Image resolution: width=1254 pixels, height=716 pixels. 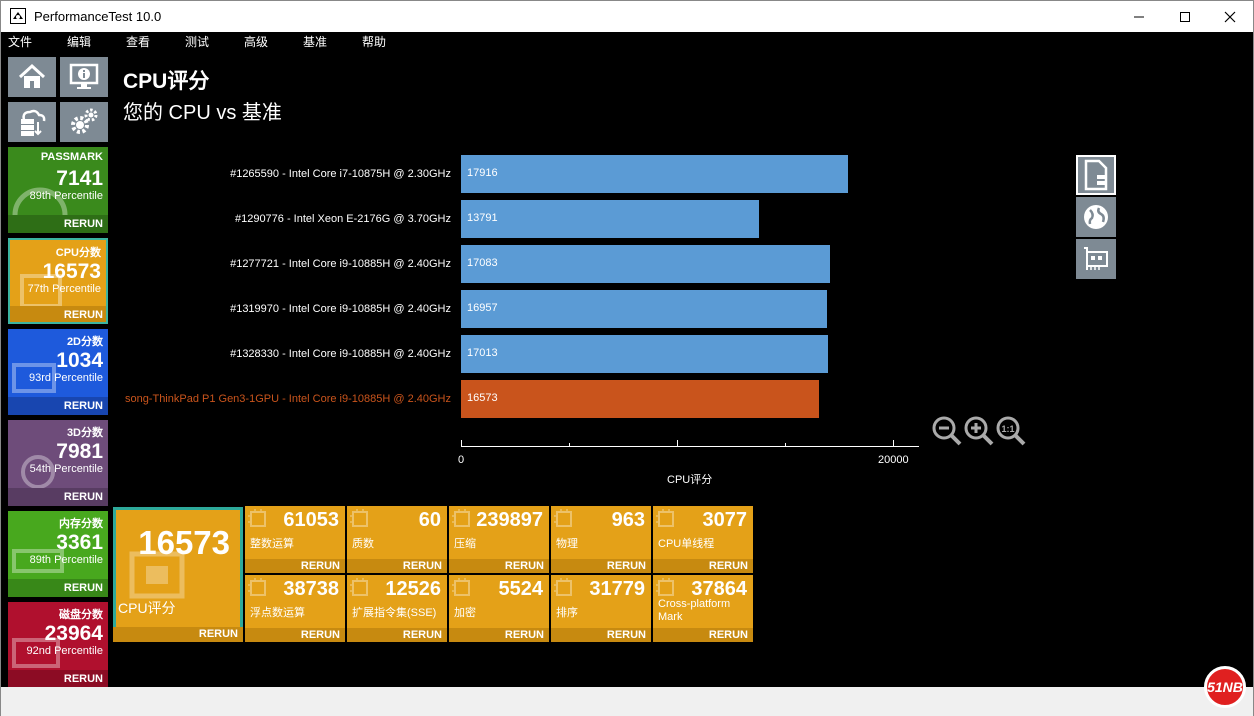 What do you see at coordinates (79, 42) in the screenshot?
I see `menu-edit: 编辑` at bounding box center [79, 42].